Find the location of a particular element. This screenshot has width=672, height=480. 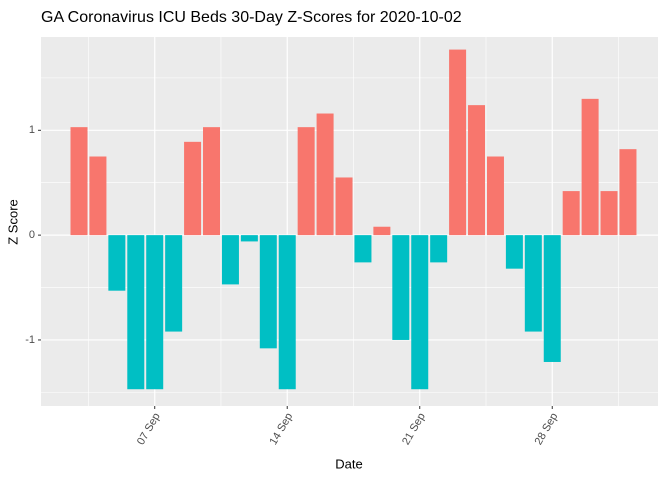

y-axis-label: Z Score is located at coordinates (12, 222).